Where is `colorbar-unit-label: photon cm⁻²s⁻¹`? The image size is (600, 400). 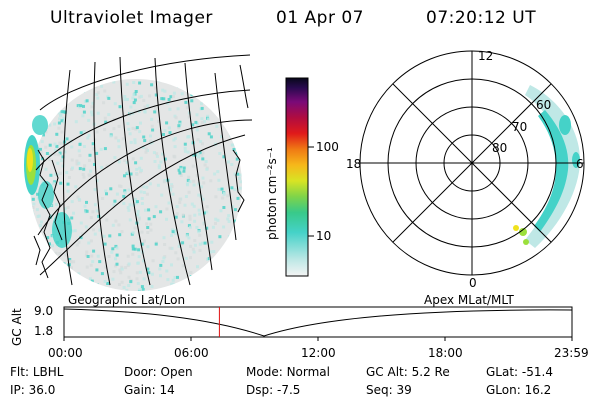
colorbar-unit-label: photon cm⁻²s⁻¹ is located at coordinates (272, 193).